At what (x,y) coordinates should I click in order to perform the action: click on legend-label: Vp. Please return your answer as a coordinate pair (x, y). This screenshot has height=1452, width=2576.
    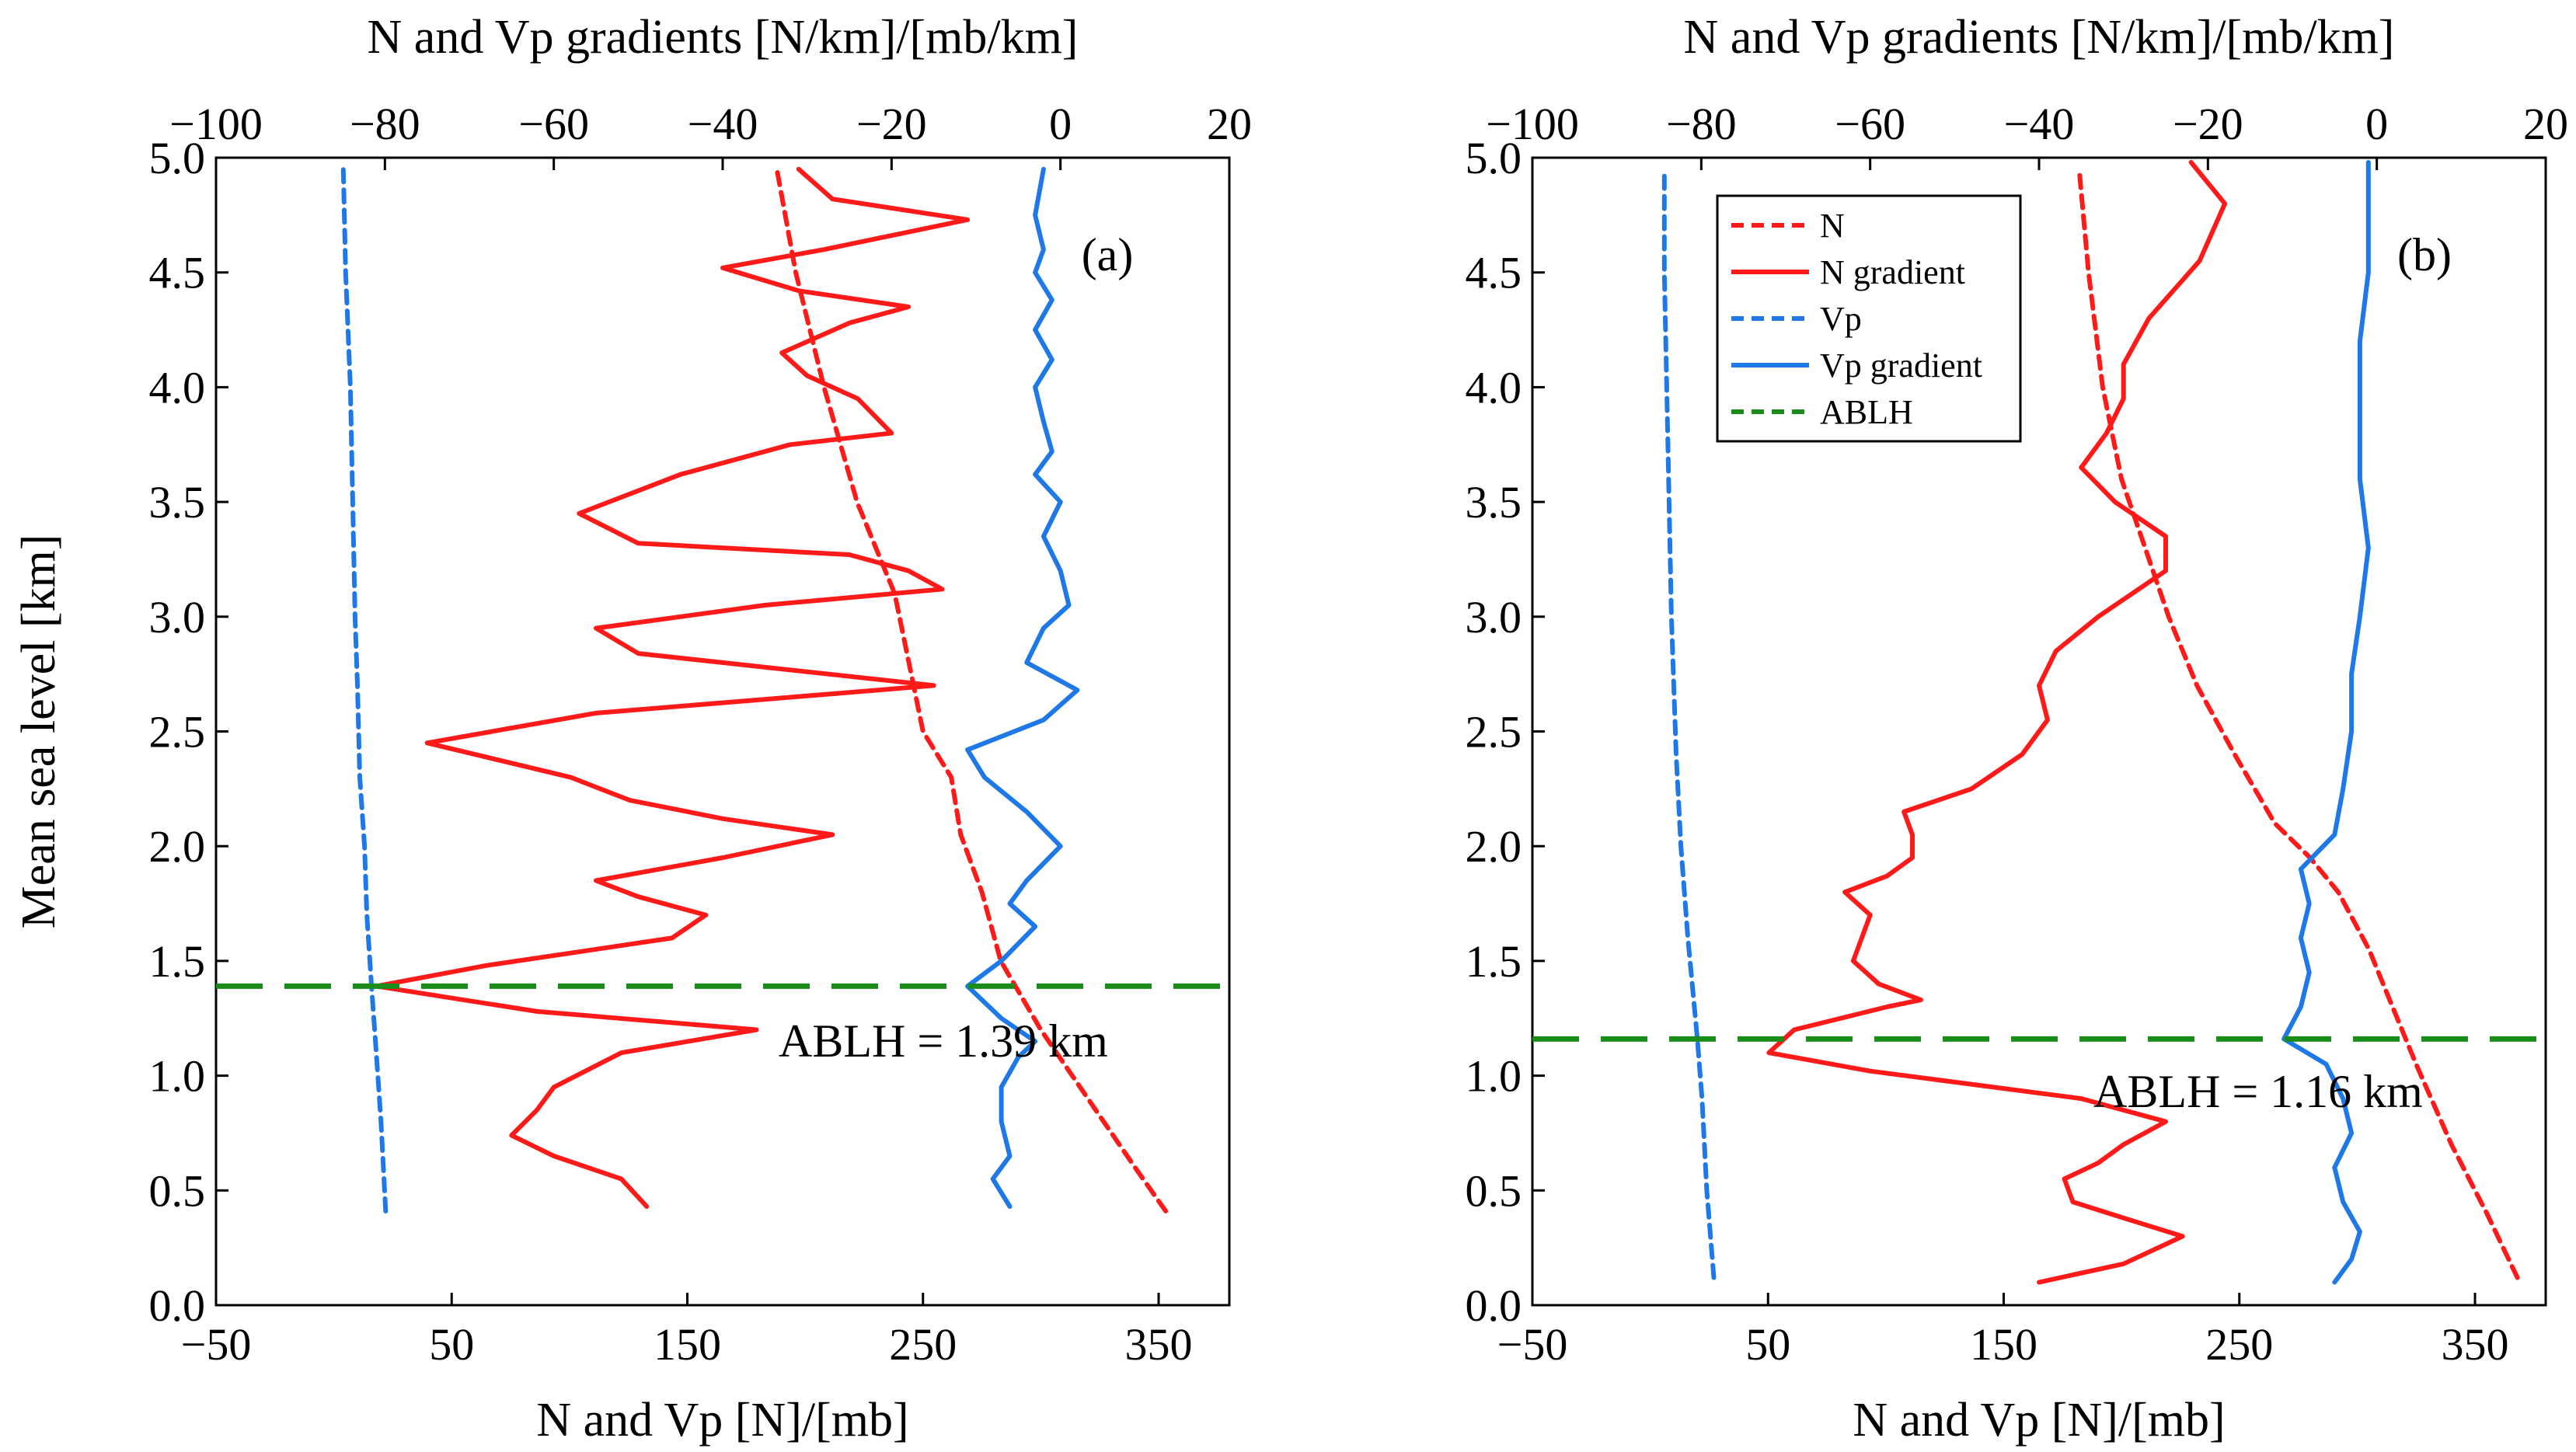
    Looking at the image, I should click on (1841, 319).